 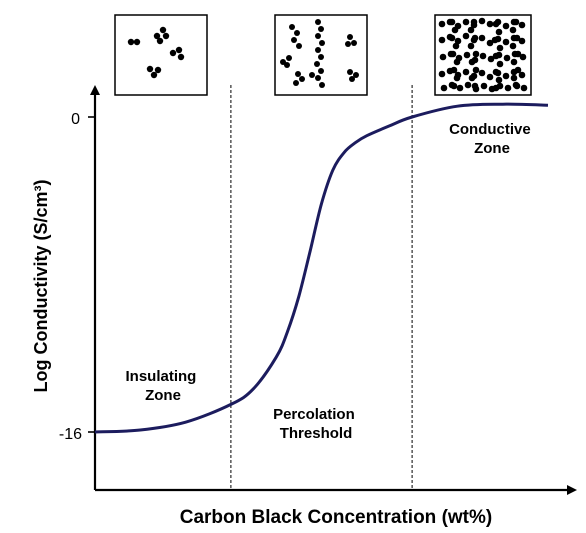 I want to click on inset-isolated-particles, so click(x=161, y=55).